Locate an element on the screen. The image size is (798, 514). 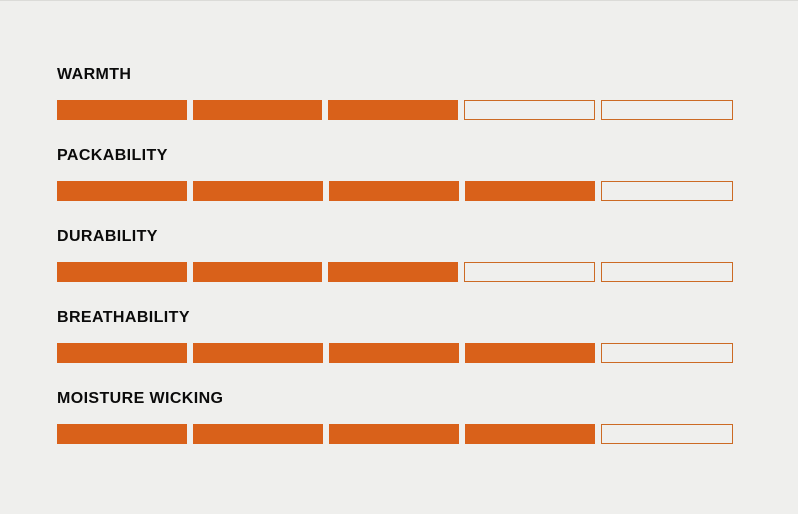
attribute-label: WARMTH is located at coordinates (94, 74).